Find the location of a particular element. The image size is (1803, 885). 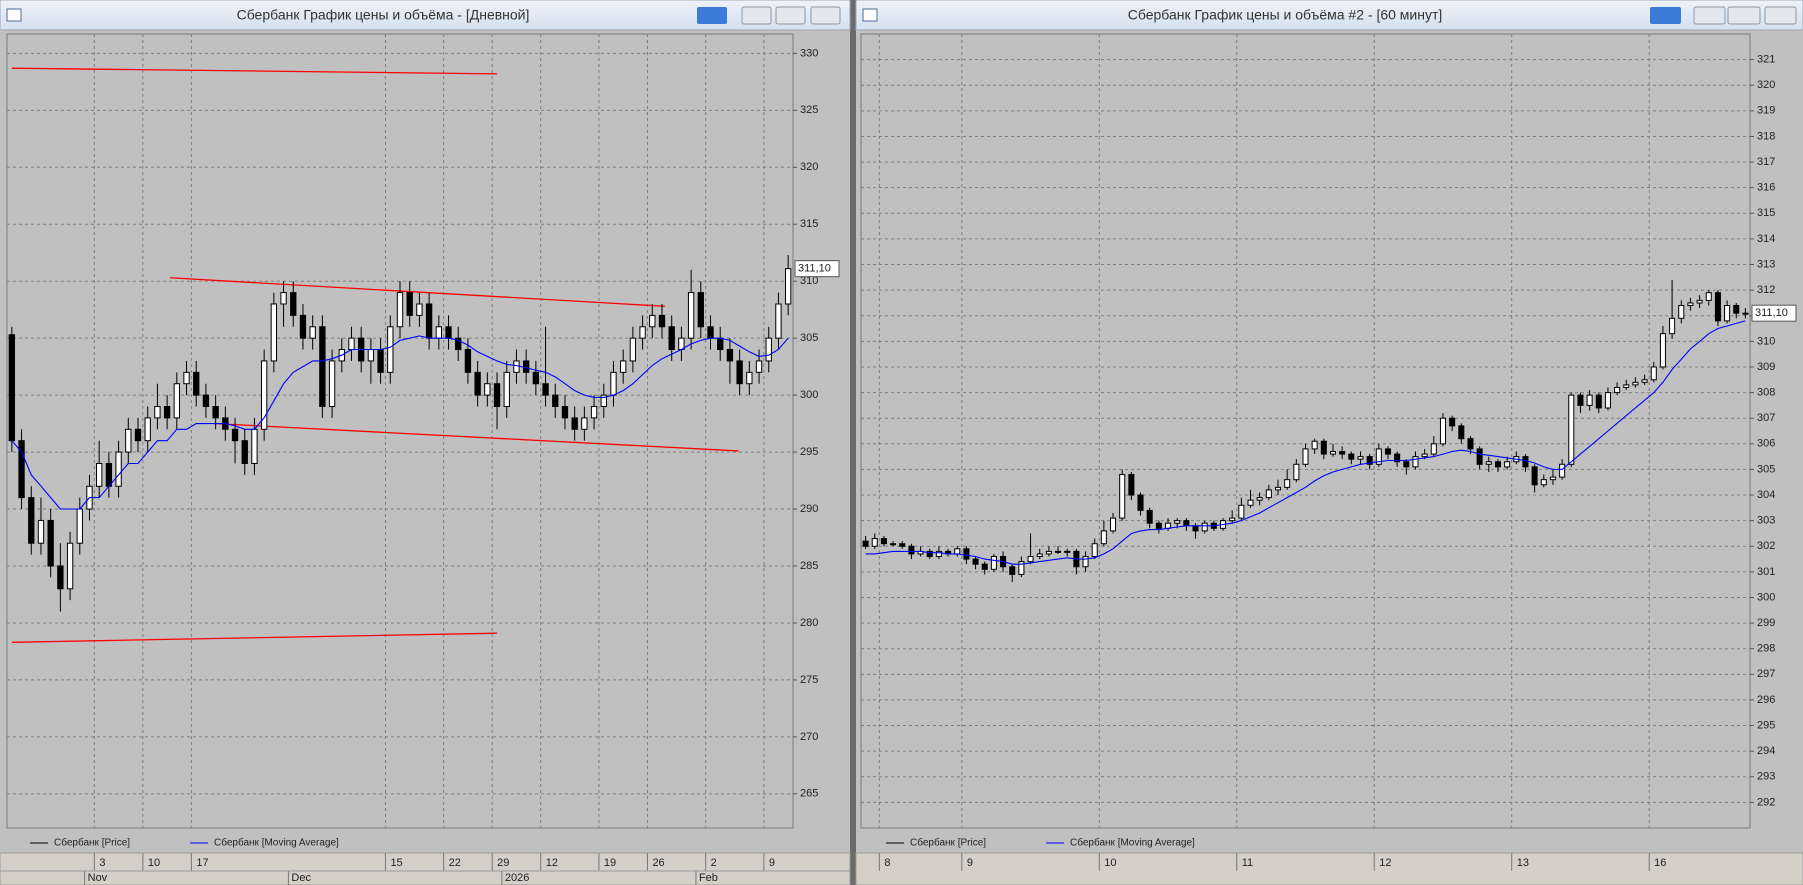

x-tick-label: 15 is located at coordinates (396, 863).